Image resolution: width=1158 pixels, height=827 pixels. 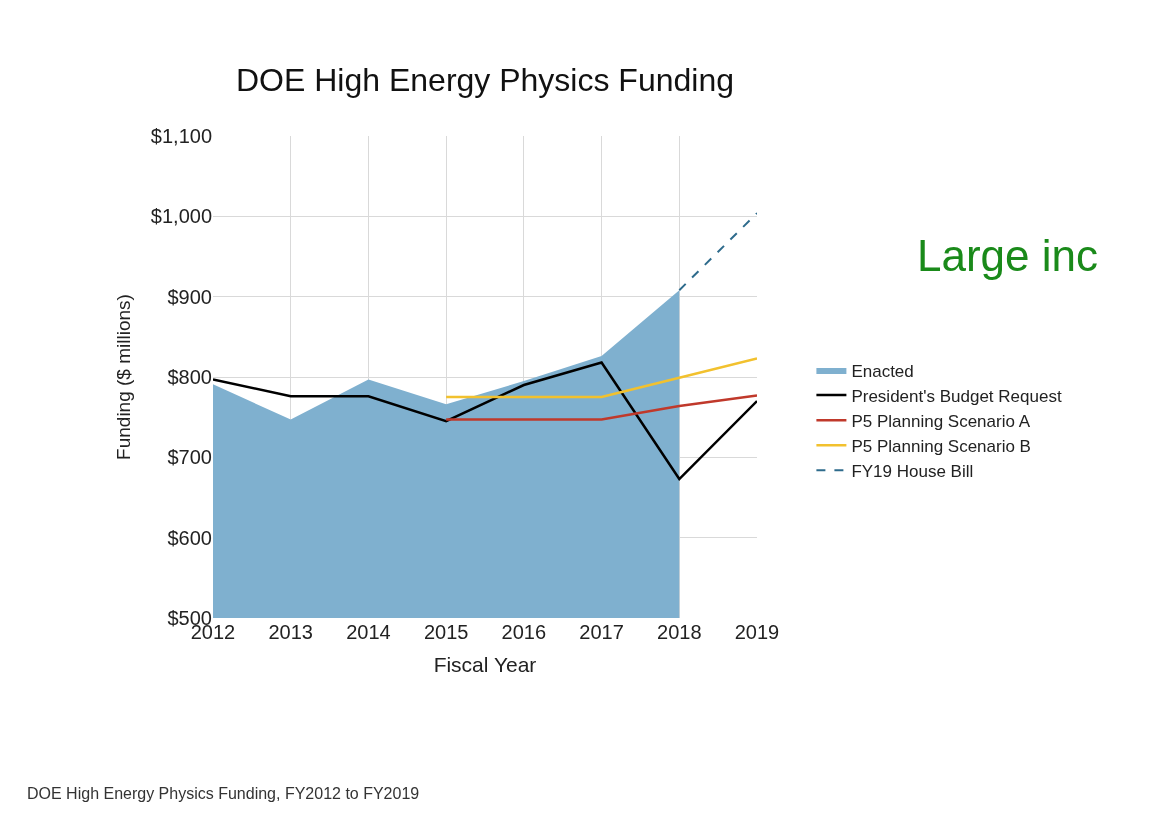 What do you see at coordinates (189, 537) in the screenshot?
I see `y-tick-label: $600` at bounding box center [189, 537].